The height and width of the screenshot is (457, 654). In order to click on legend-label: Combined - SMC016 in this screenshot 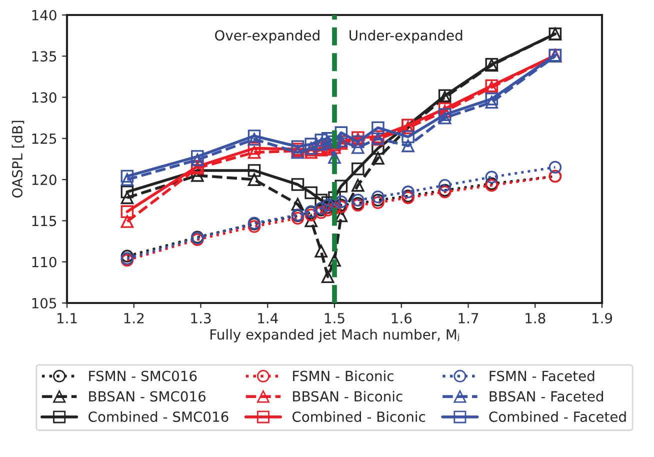, I will do `click(158, 416)`.